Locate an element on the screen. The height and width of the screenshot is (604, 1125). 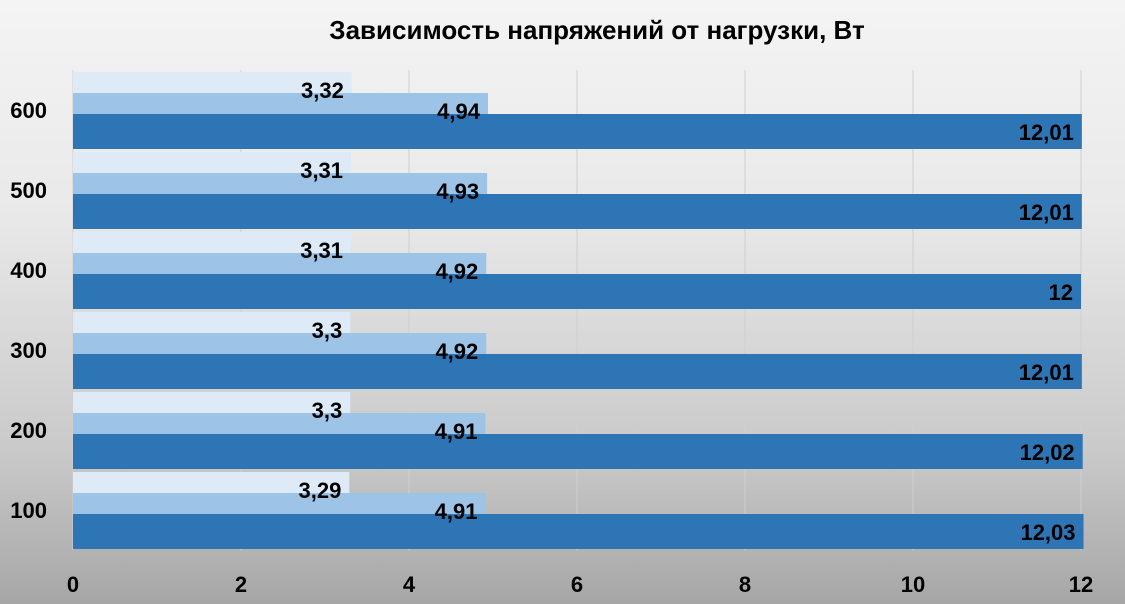
data-label: 3,32 is located at coordinates (322, 90).